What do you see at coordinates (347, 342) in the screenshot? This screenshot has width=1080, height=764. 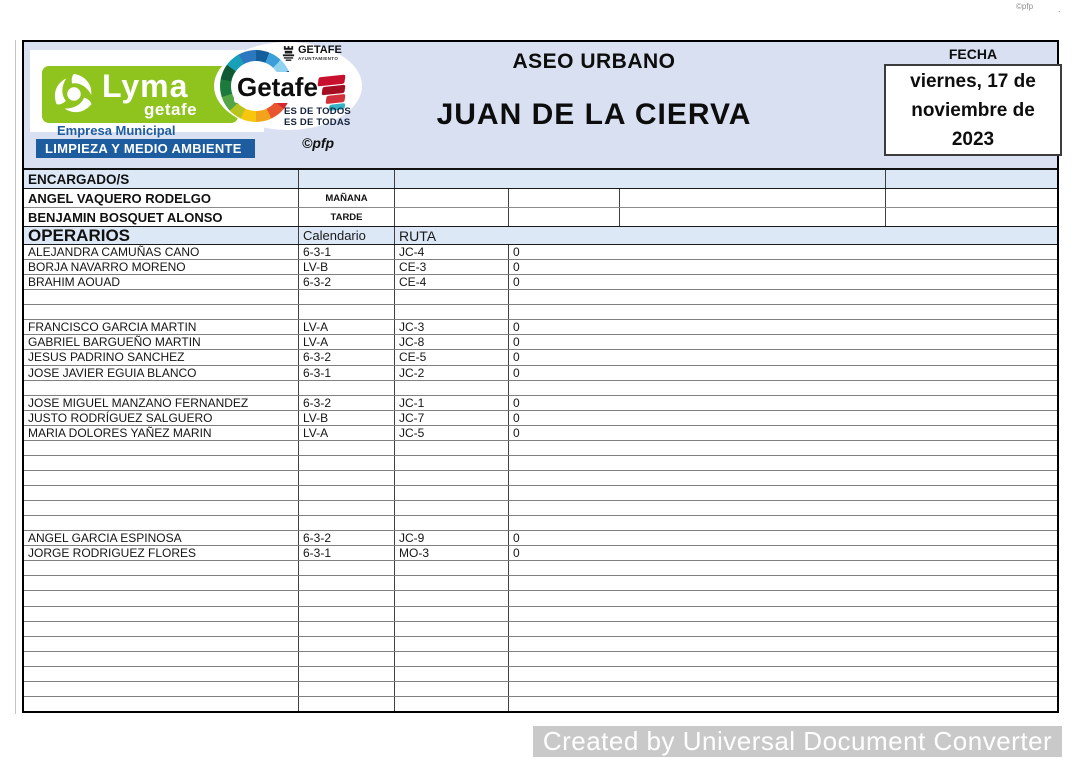 I see `cell-calendario: LV-A` at bounding box center [347, 342].